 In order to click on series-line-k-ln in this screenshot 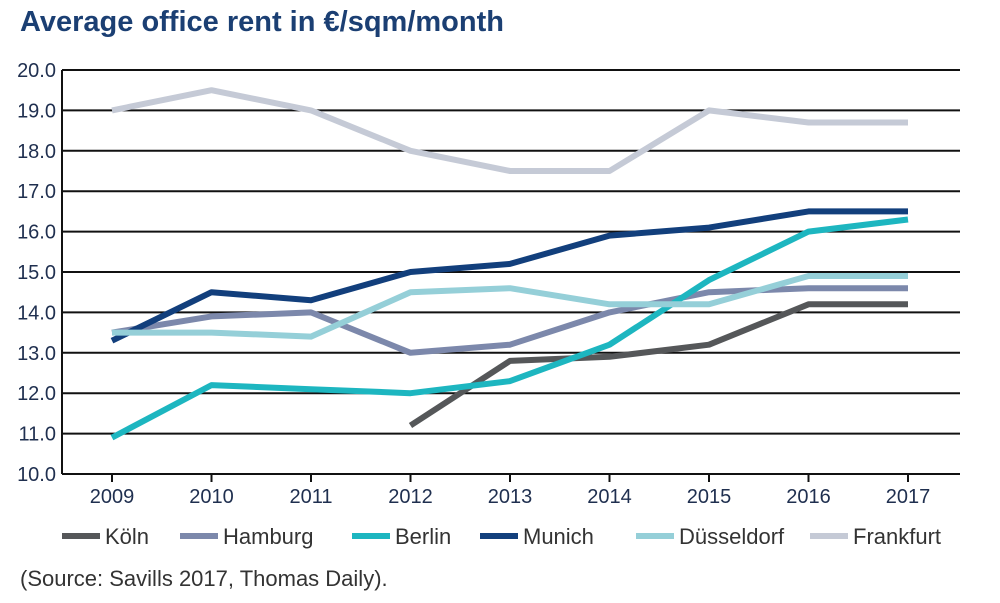, I will do `click(658, 365)`.